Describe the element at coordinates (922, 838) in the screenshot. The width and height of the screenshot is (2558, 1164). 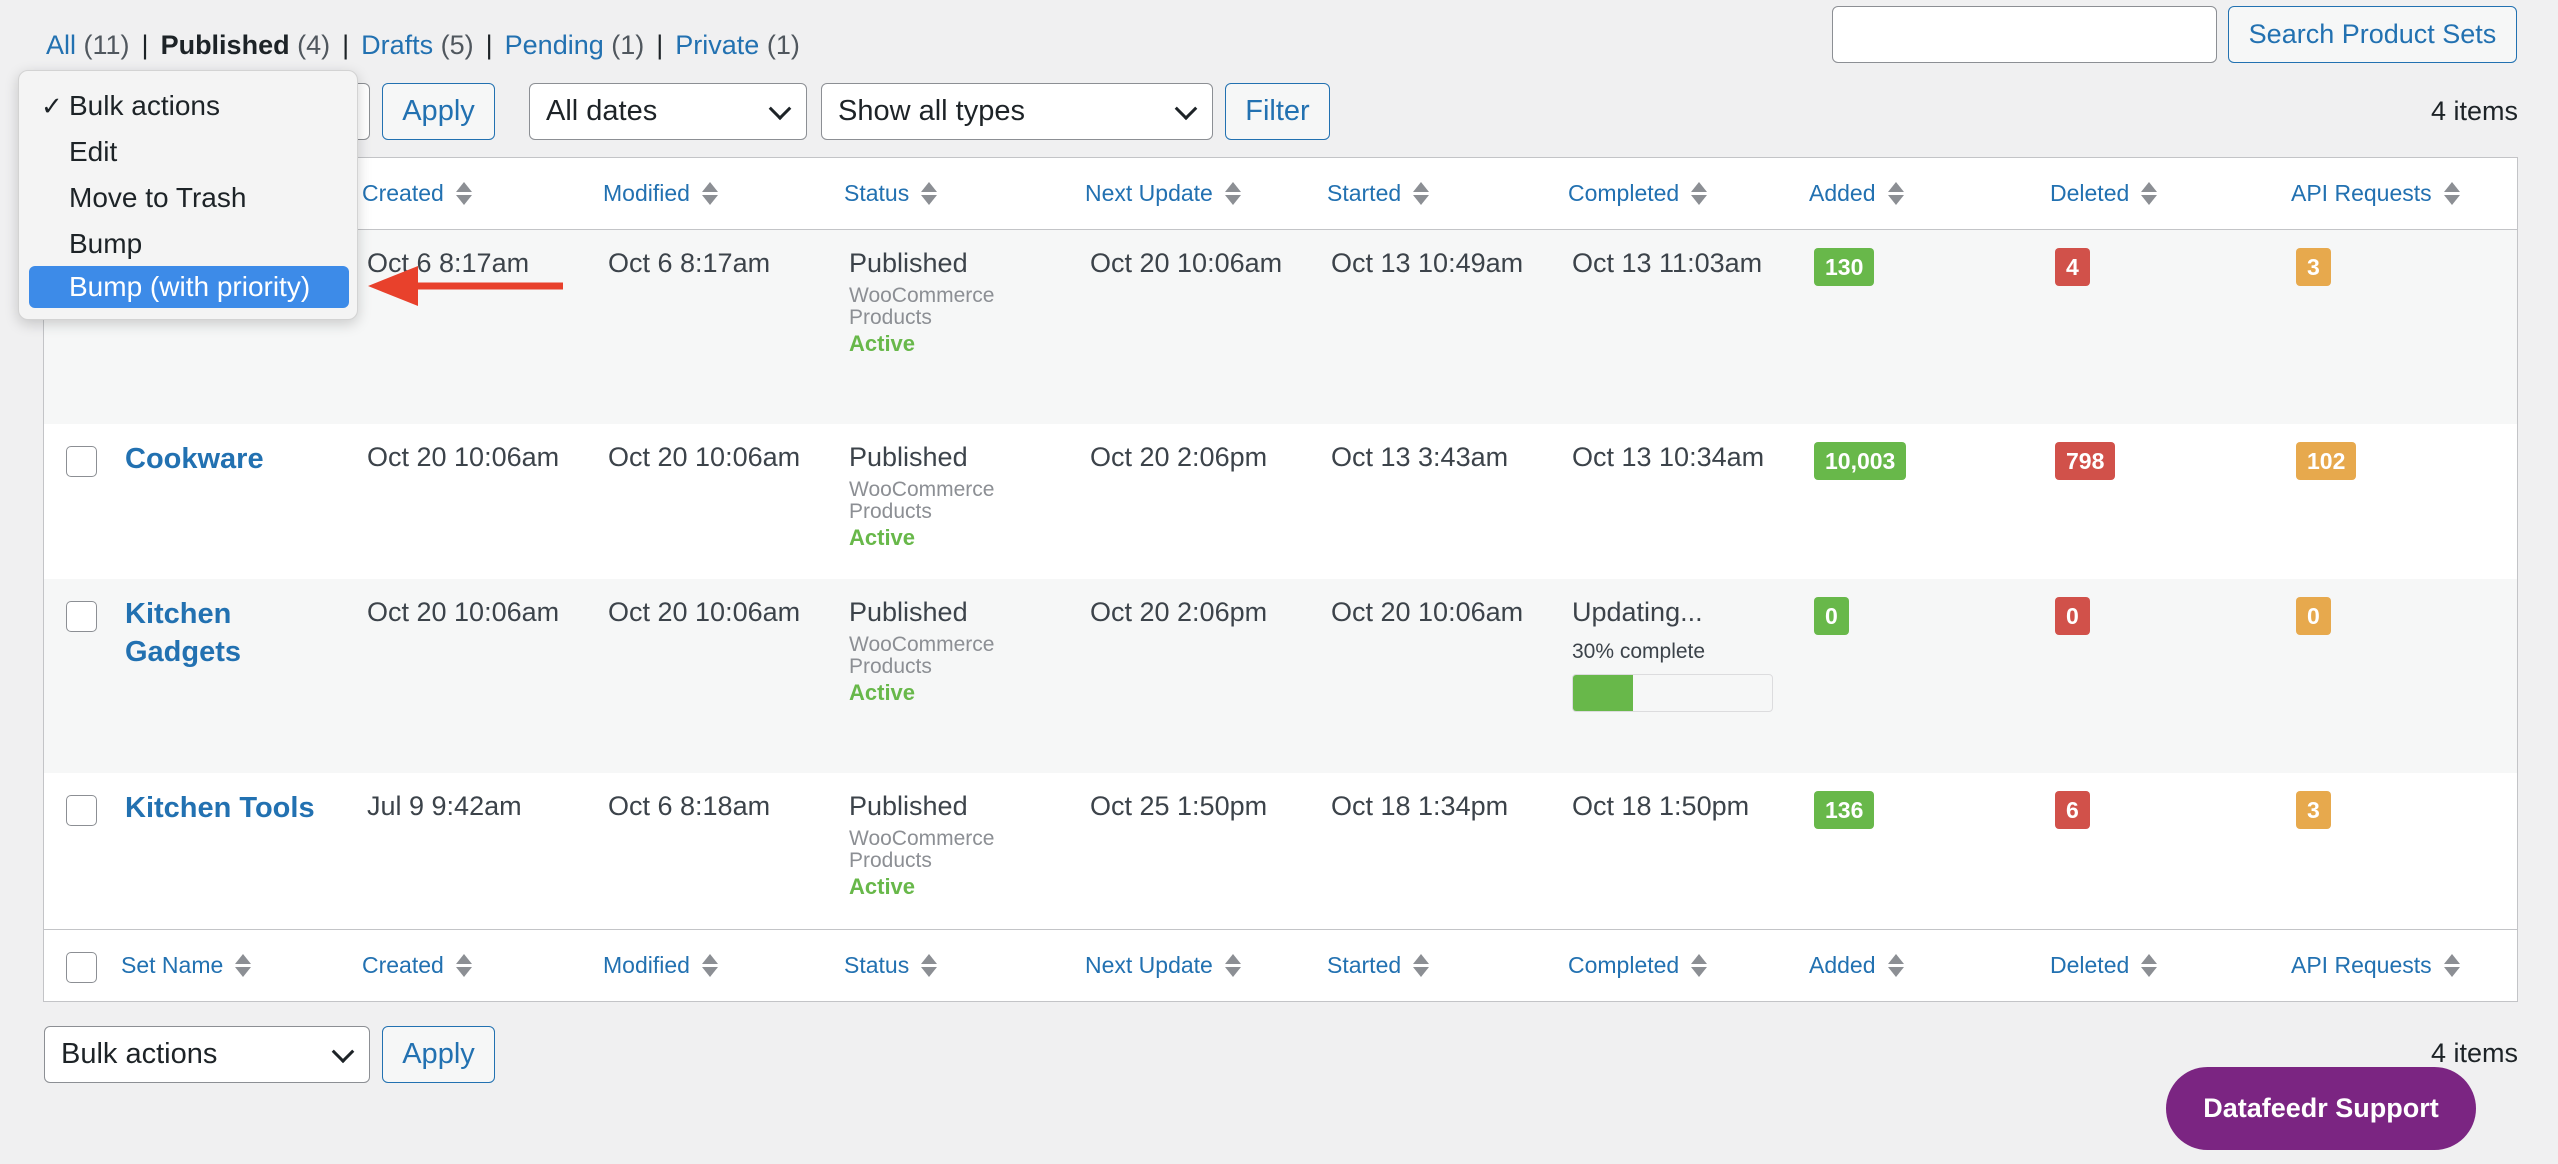
I see `type-text: WooCommerce` at that location.